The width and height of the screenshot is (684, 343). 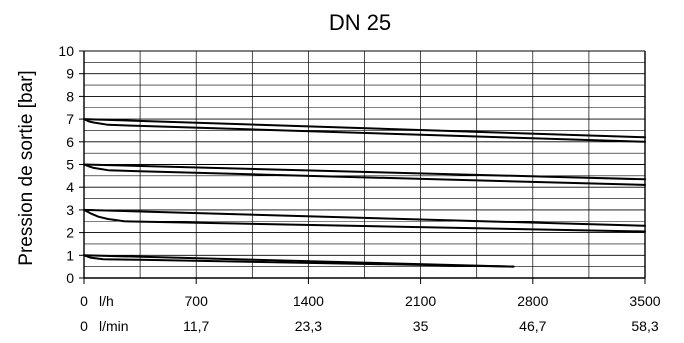 I want to click on y-tick-label: 7, so click(x=70, y=119).